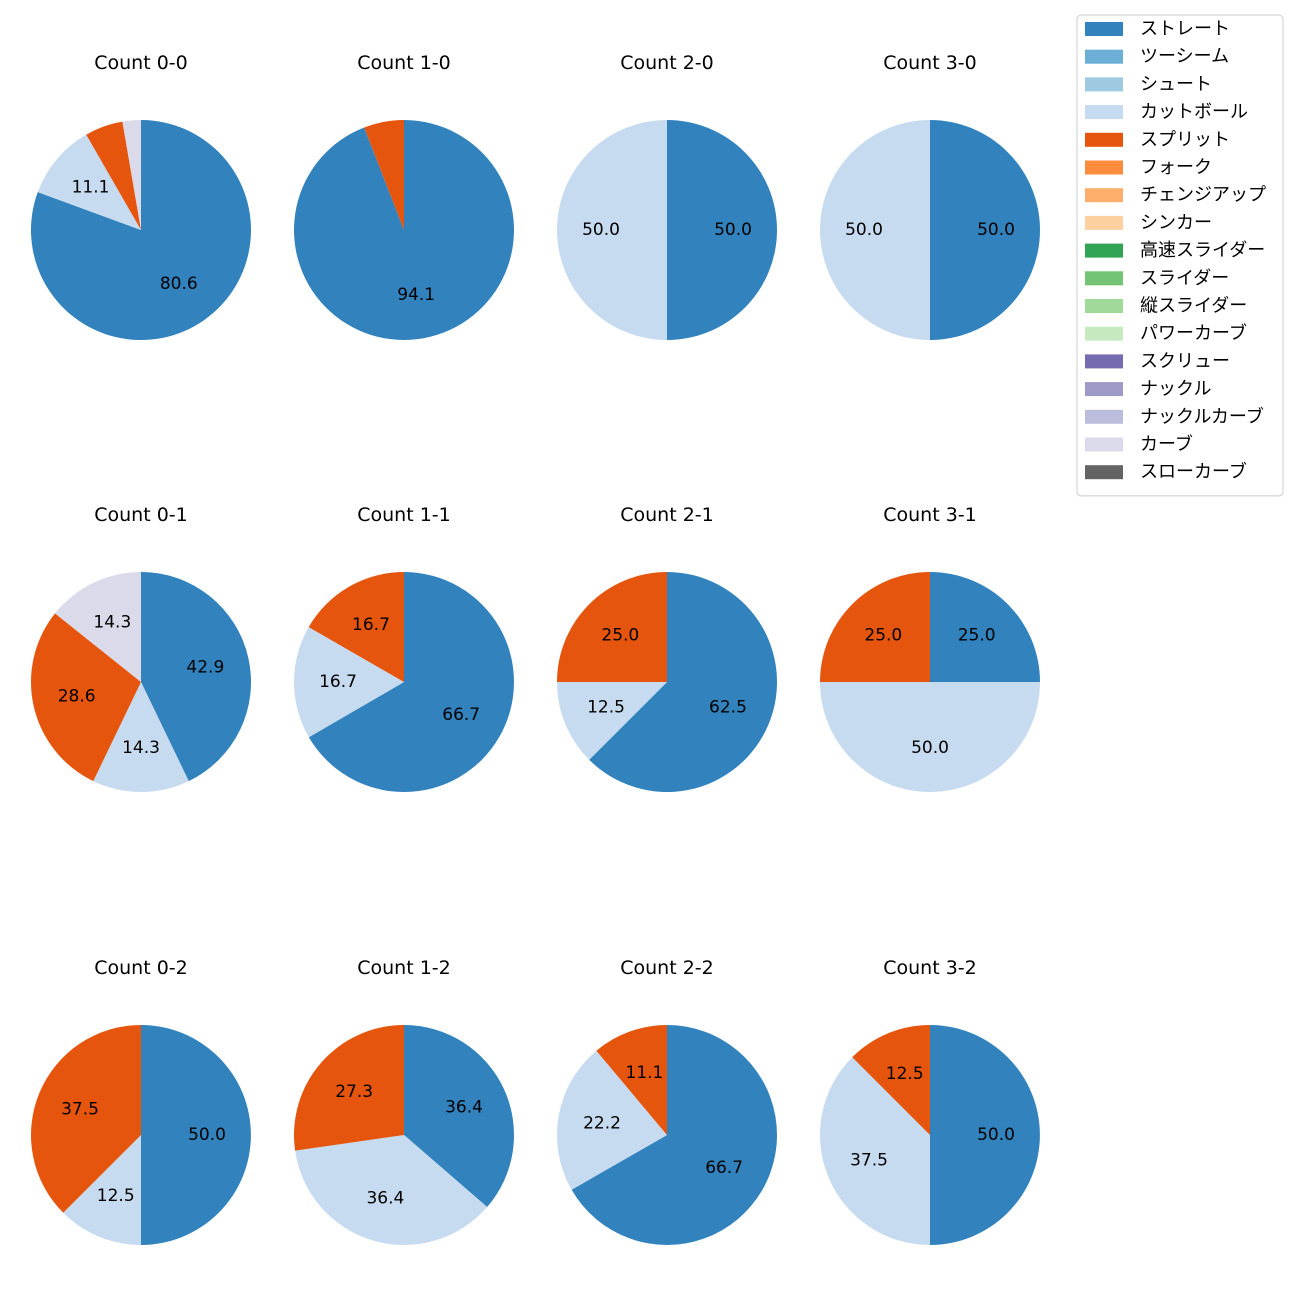  What do you see at coordinates (667, 63) in the screenshot?
I see `pie-title: Count 2-0` at bounding box center [667, 63].